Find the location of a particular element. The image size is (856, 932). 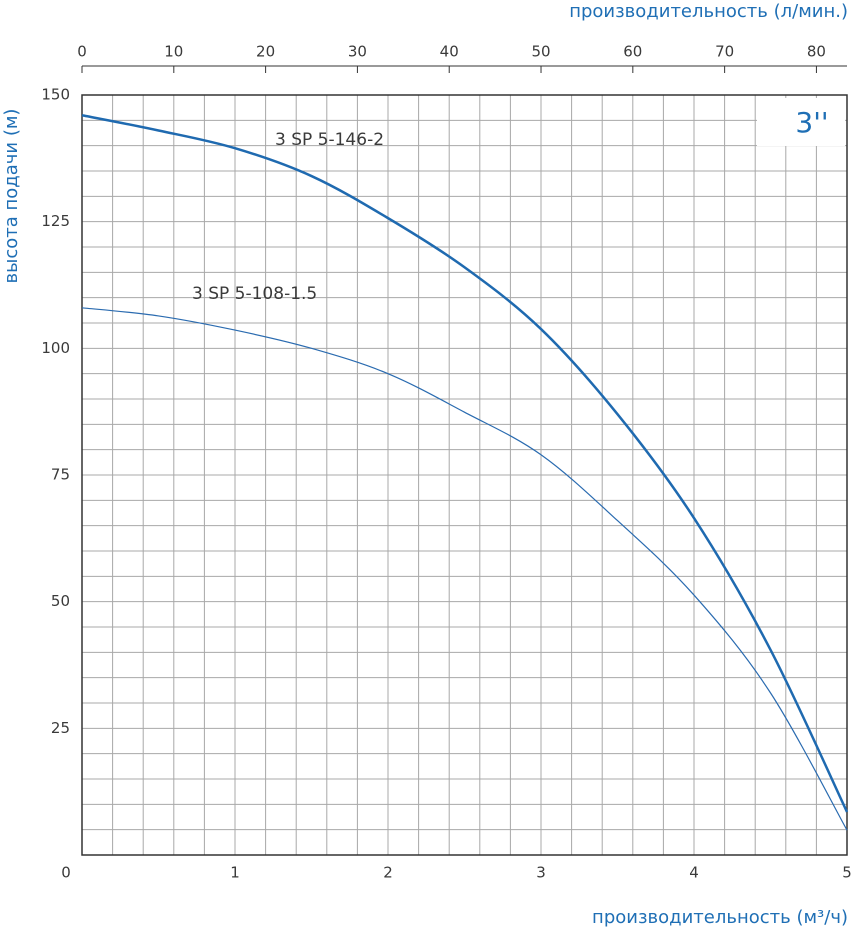

top-tick-label: 40 is located at coordinates (449, 52).